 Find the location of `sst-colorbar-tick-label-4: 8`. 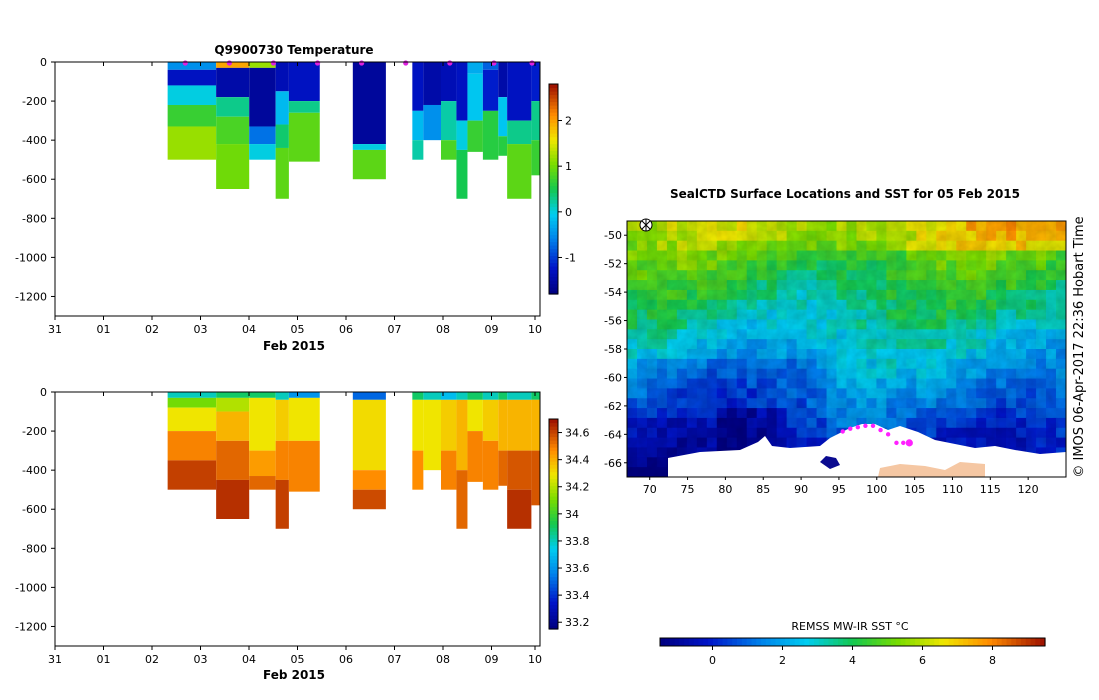

sst-colorbar-tick-label-4: 8 is located at coordinates (992, 660).